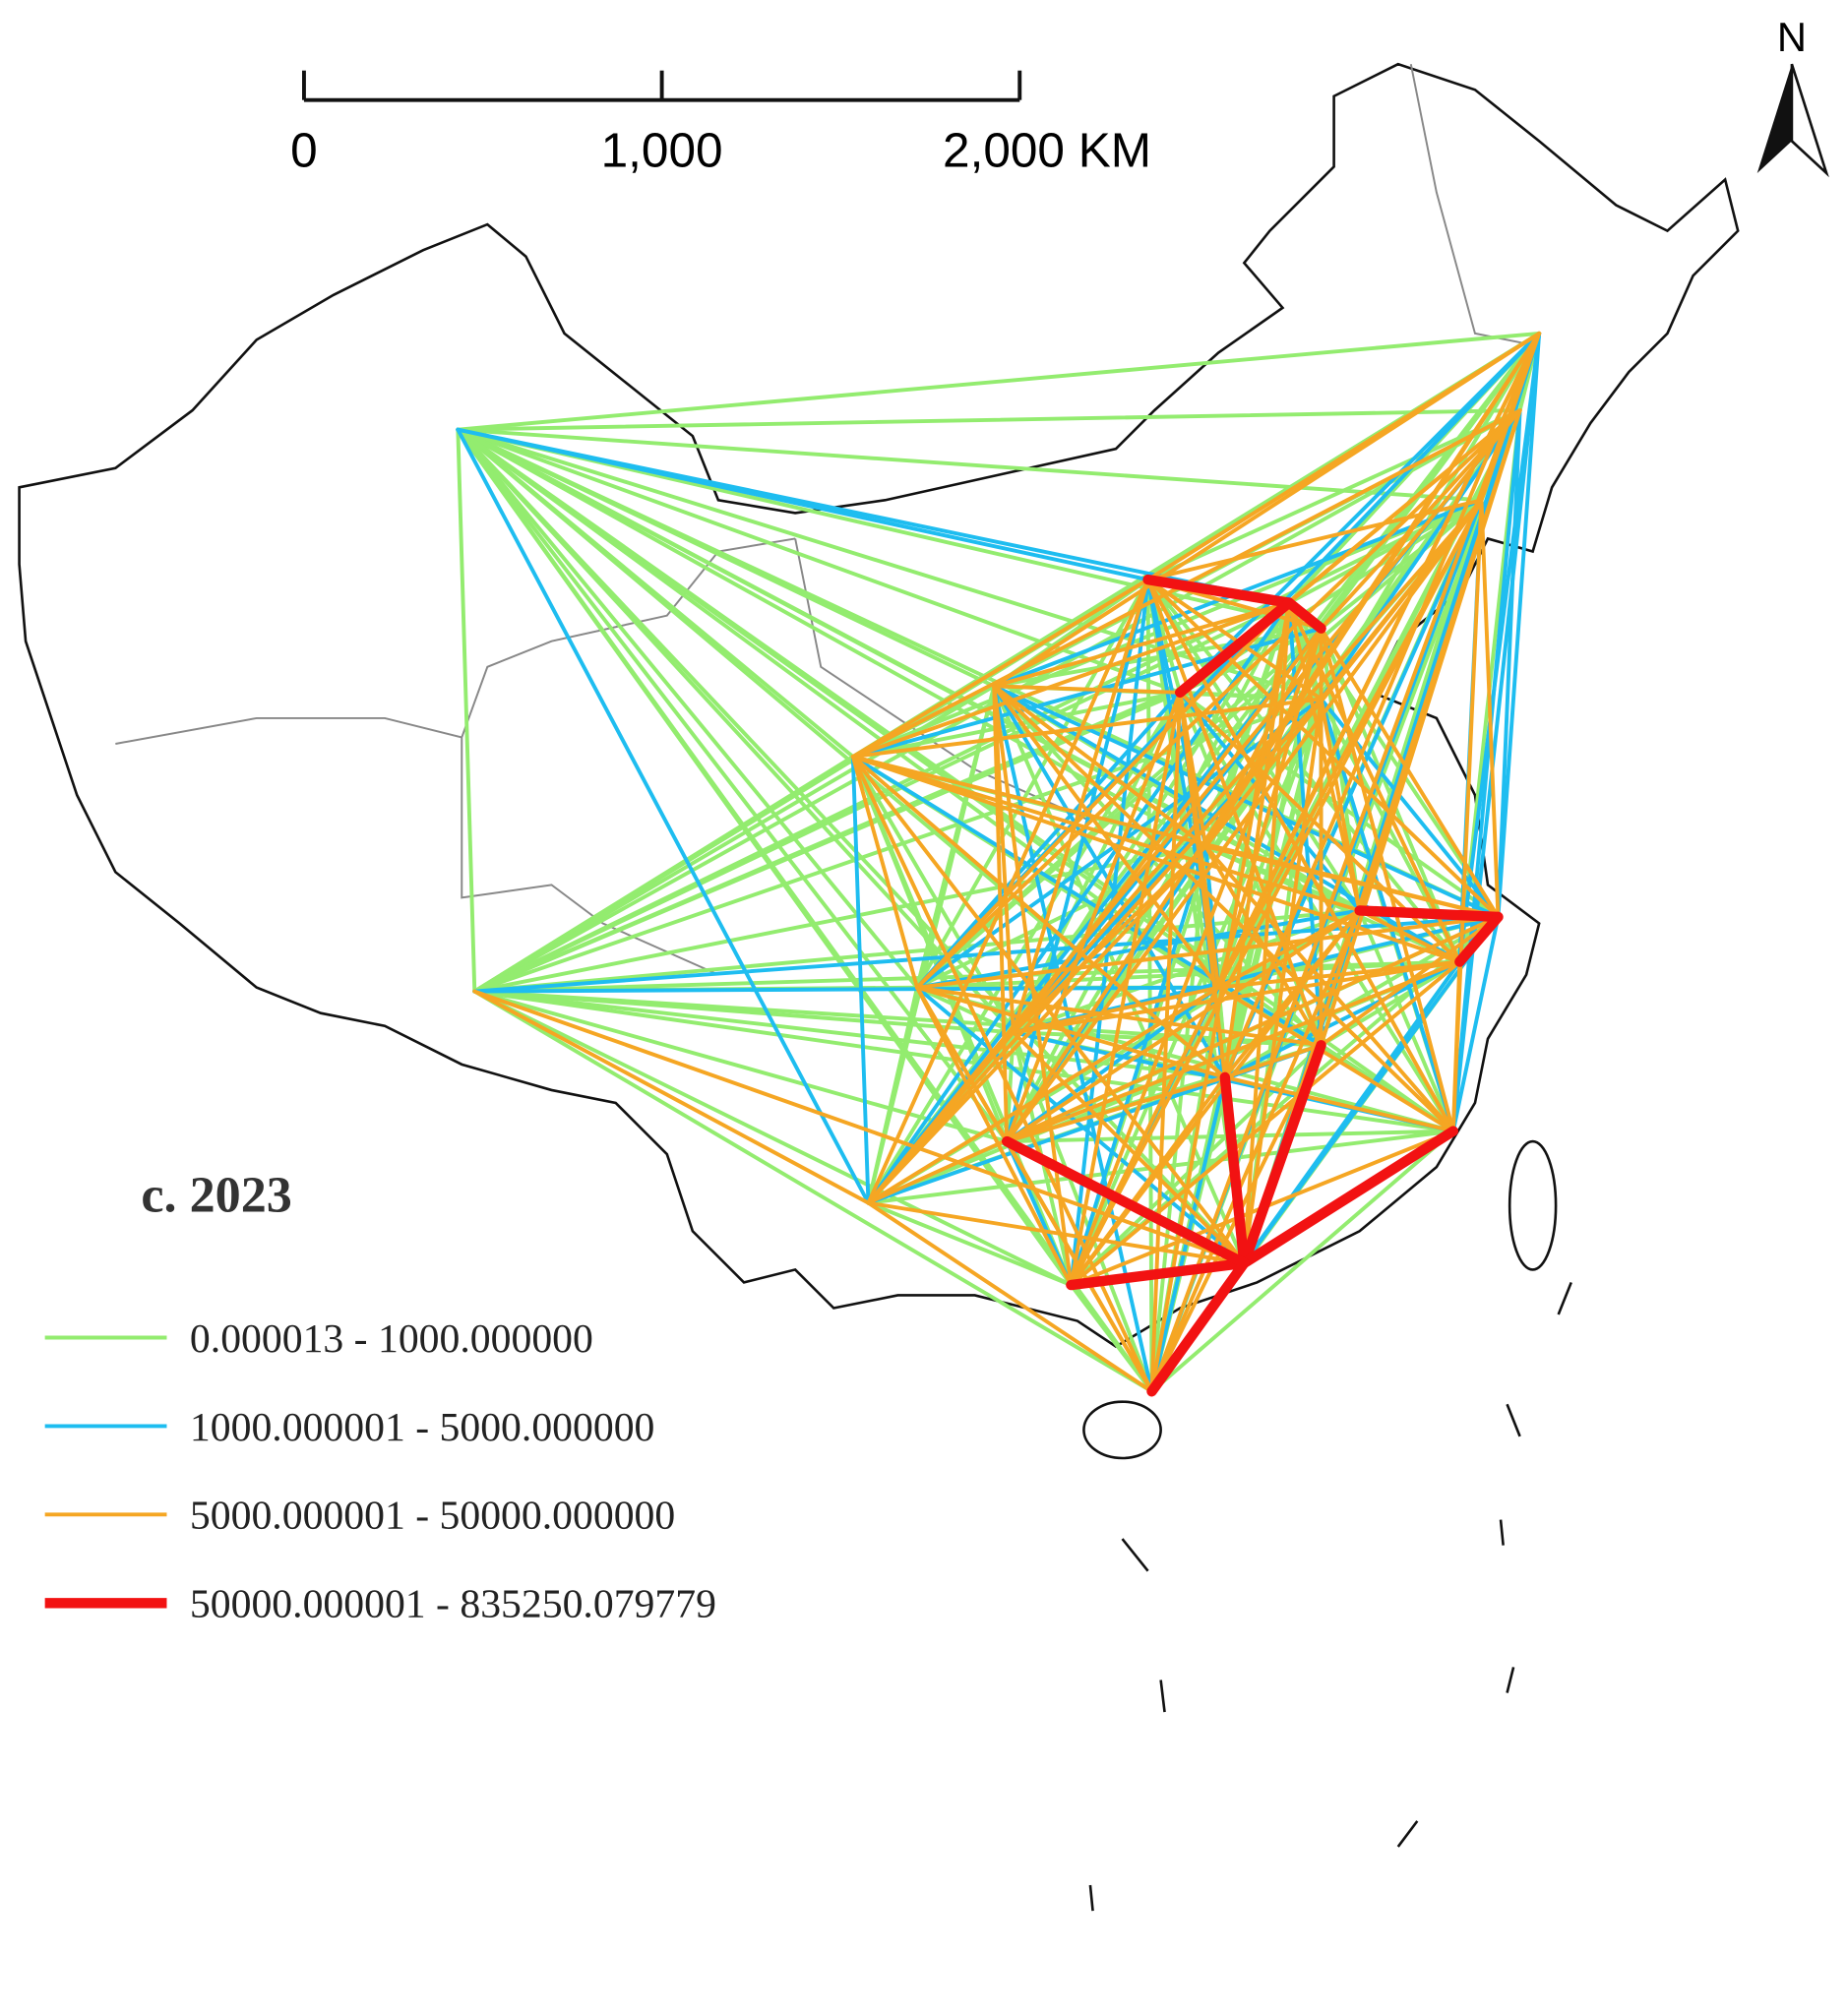 This screenshot has width=1847, height=2016. Describe the element at coordinates (1330, 1597) in the screenshot. I see `islands` at that location.